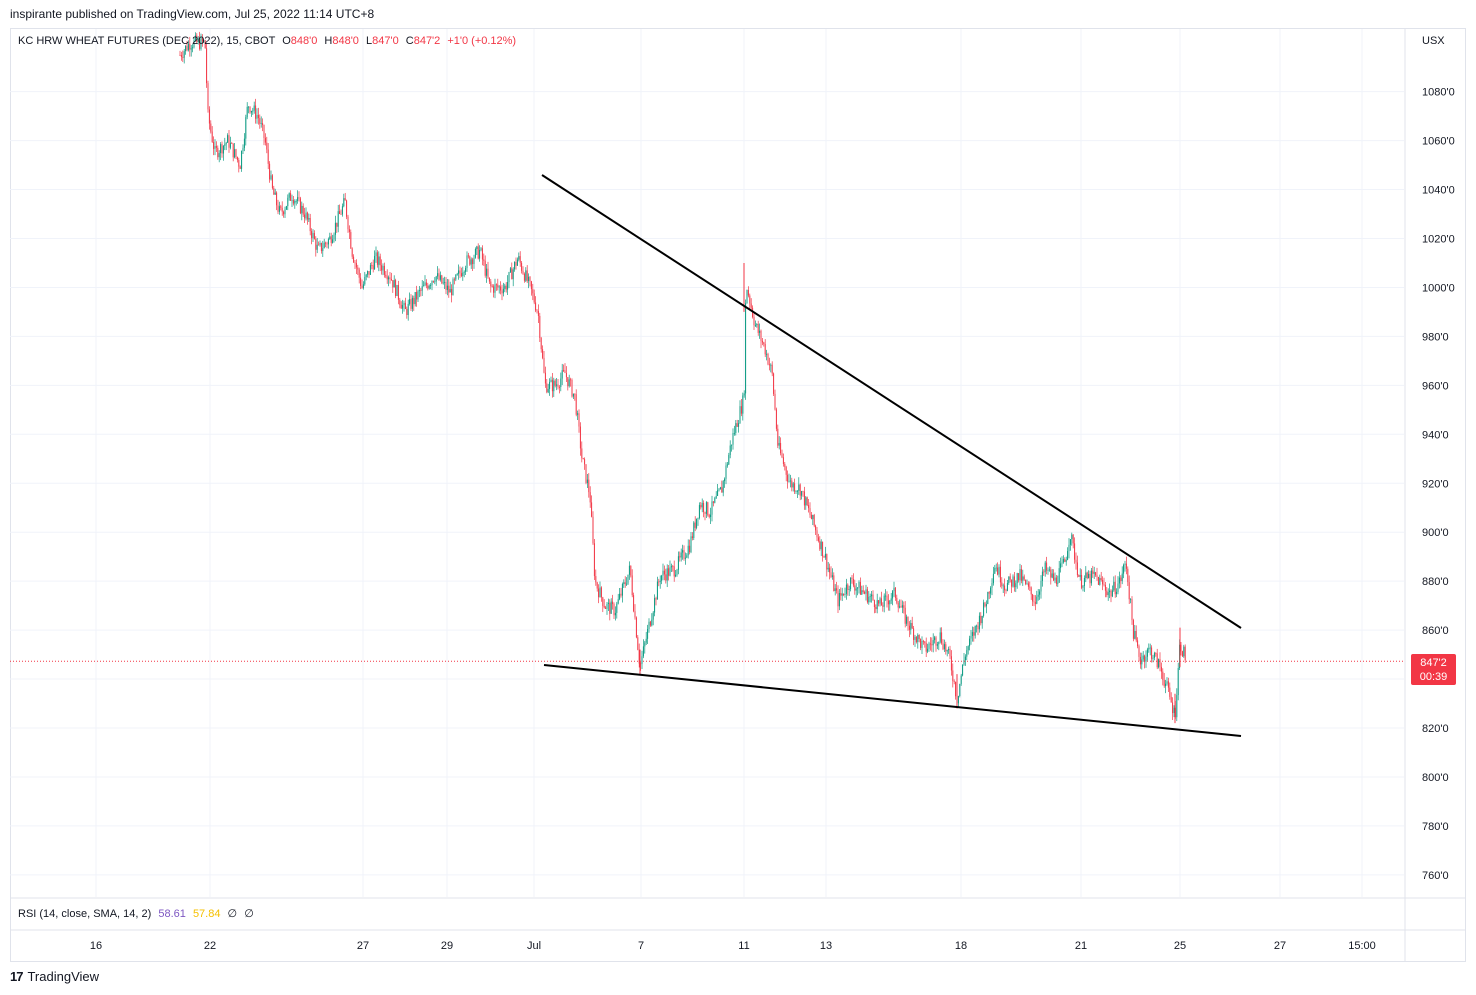 The width and height of the screenshot is (1476, 995). Describe the element at coordinates (1362, 946) in the screenshot. I see `x-tick-label: 15:00` at that location.